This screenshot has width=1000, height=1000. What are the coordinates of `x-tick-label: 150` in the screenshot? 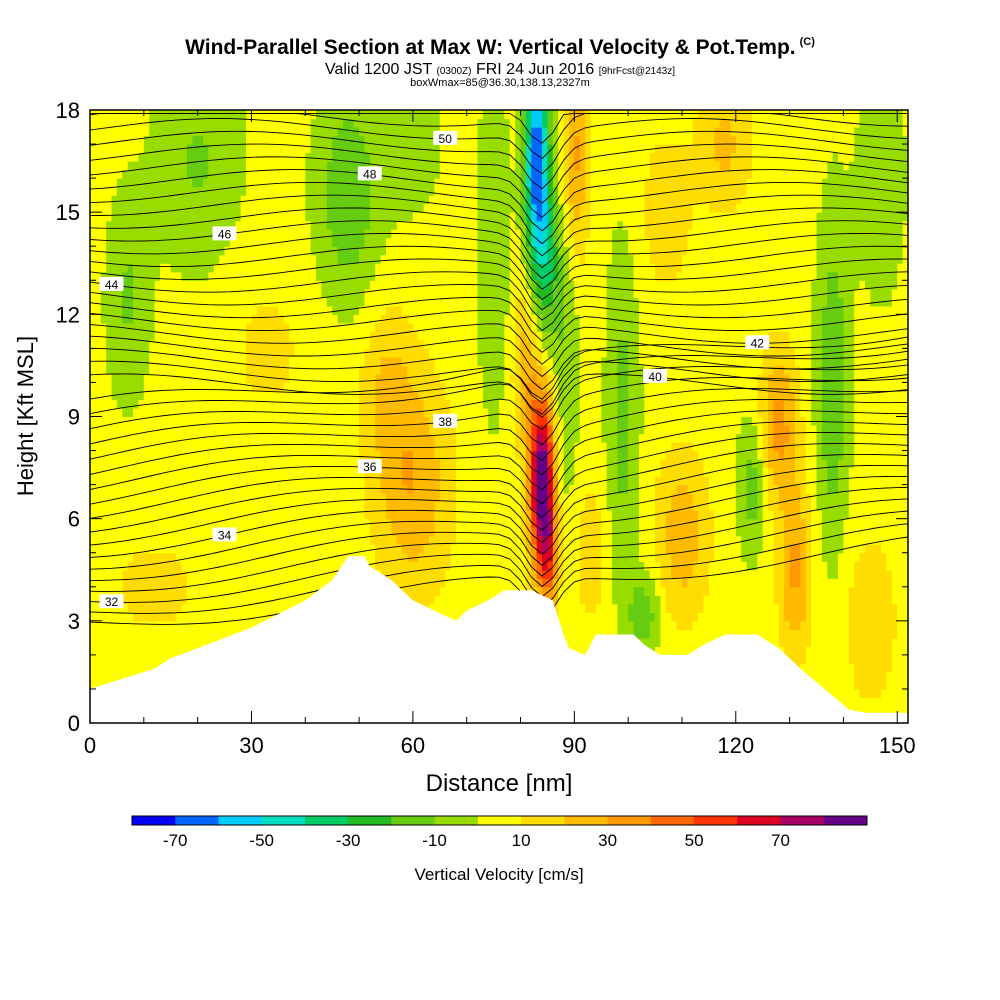 It's located at (897, 745).